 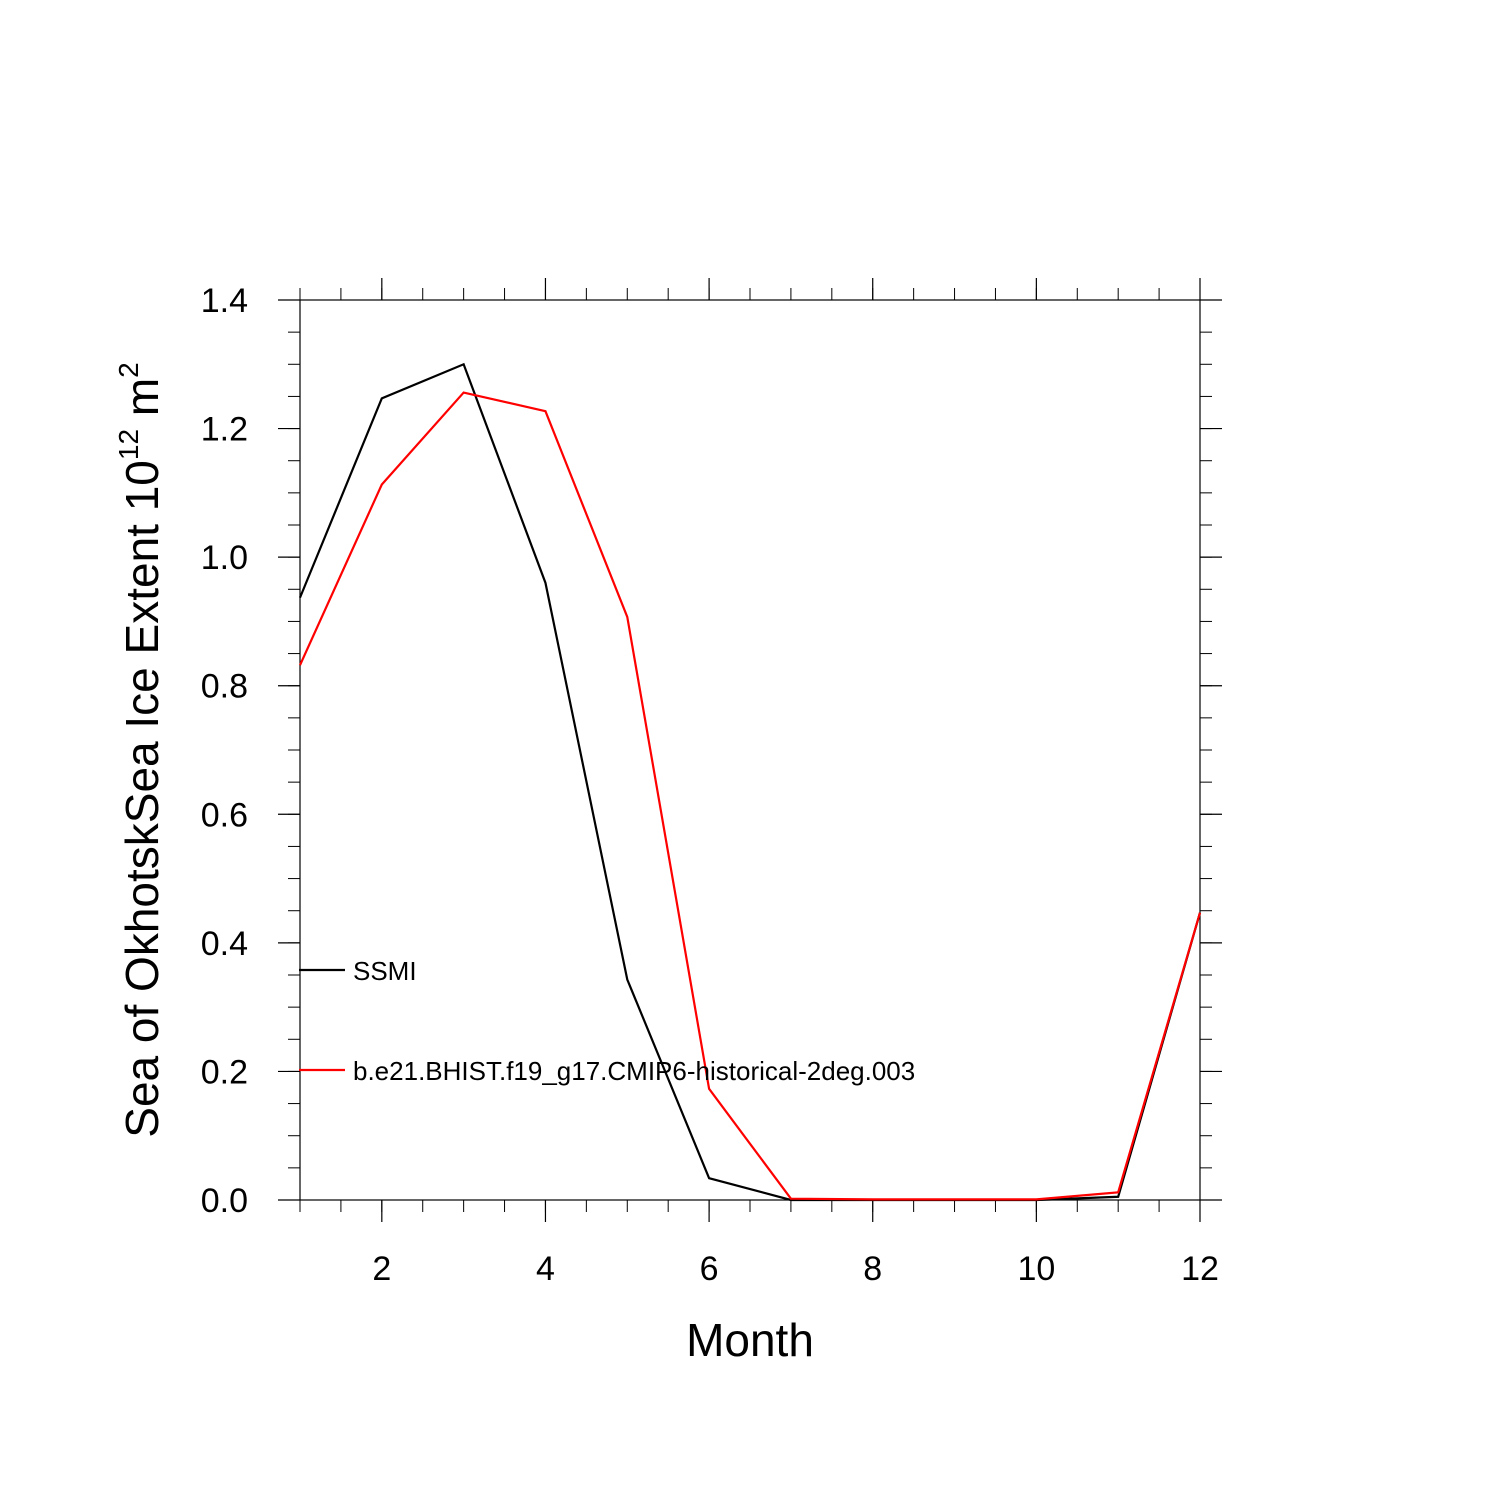 I want to click on y-tick-label: 1.4, so click(x=224, y=301).